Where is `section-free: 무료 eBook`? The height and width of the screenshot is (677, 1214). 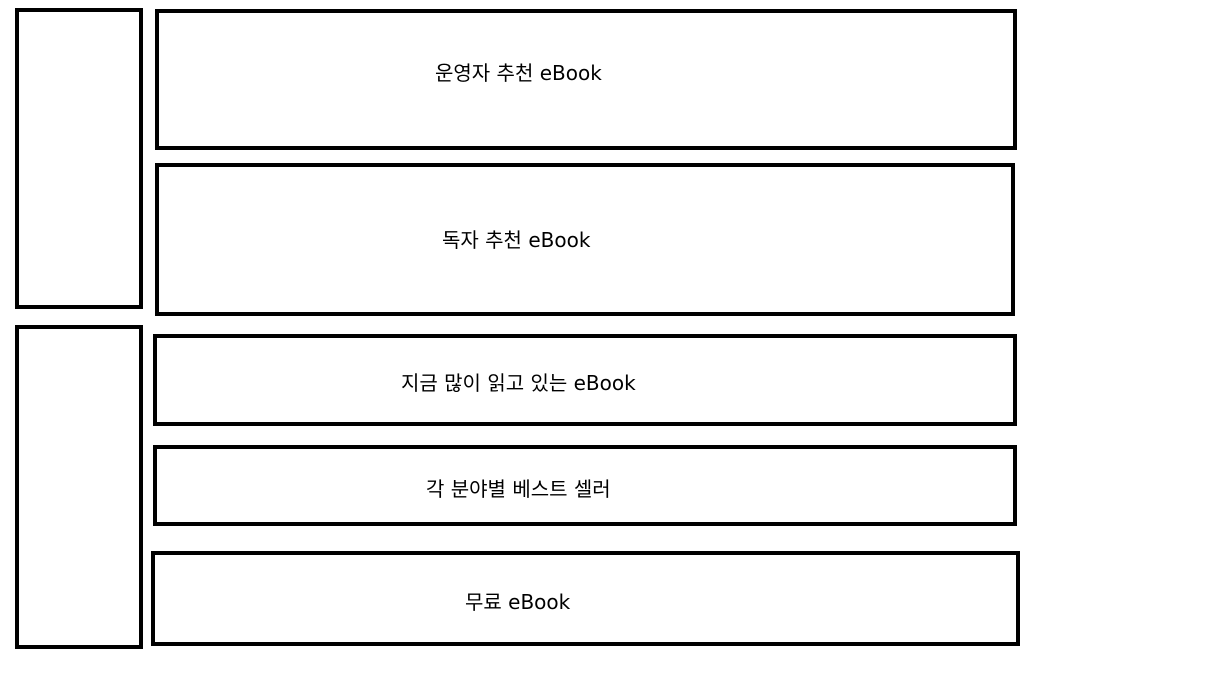 section-free: 무료 eBook is located at coordinates (585, 598).